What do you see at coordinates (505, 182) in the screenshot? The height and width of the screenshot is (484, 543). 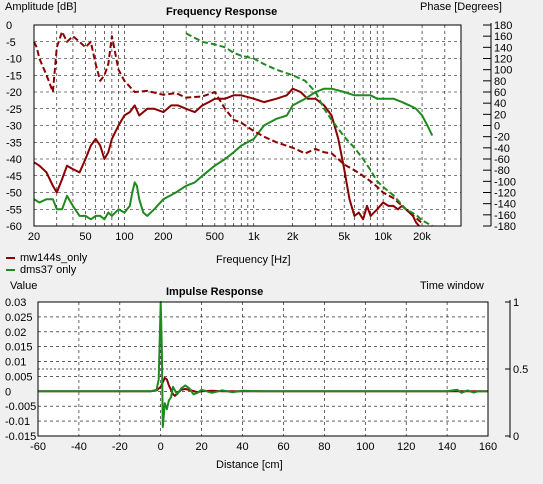 I see `y2-tick-label: -100` at bounding box center [505, 182].